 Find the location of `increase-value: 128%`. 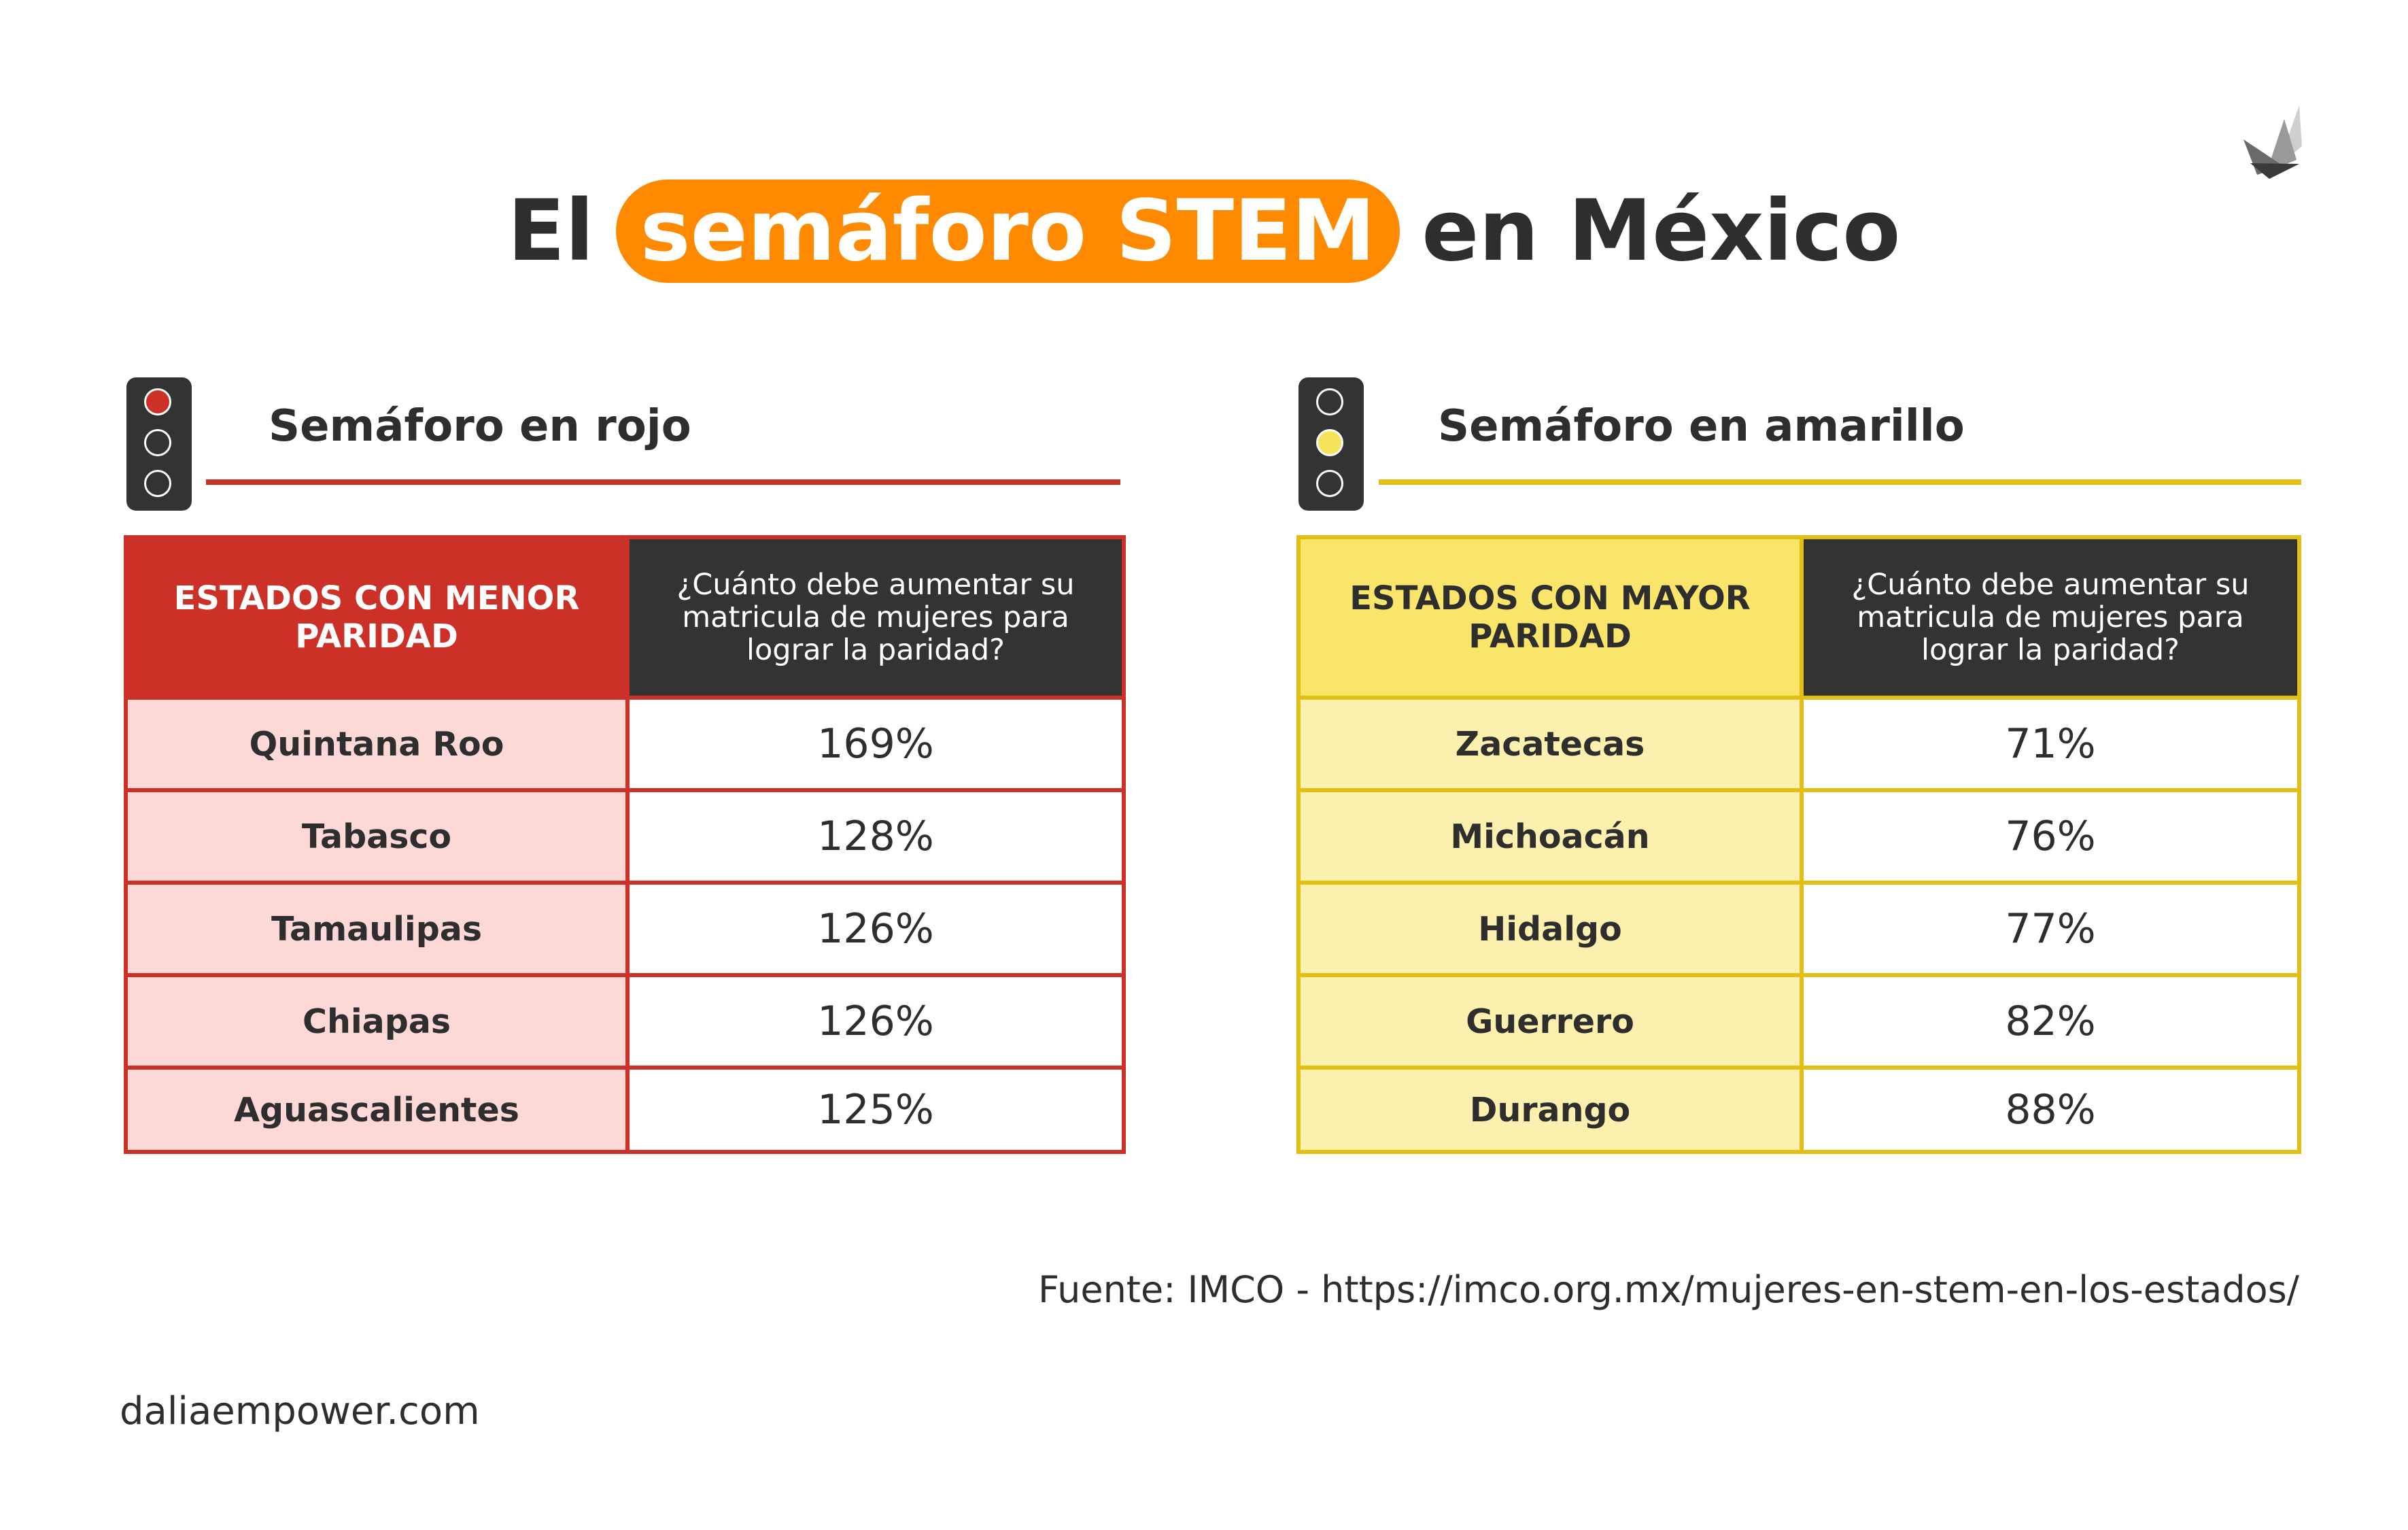

increase-value: 128% is located at coordinates (873, 837).